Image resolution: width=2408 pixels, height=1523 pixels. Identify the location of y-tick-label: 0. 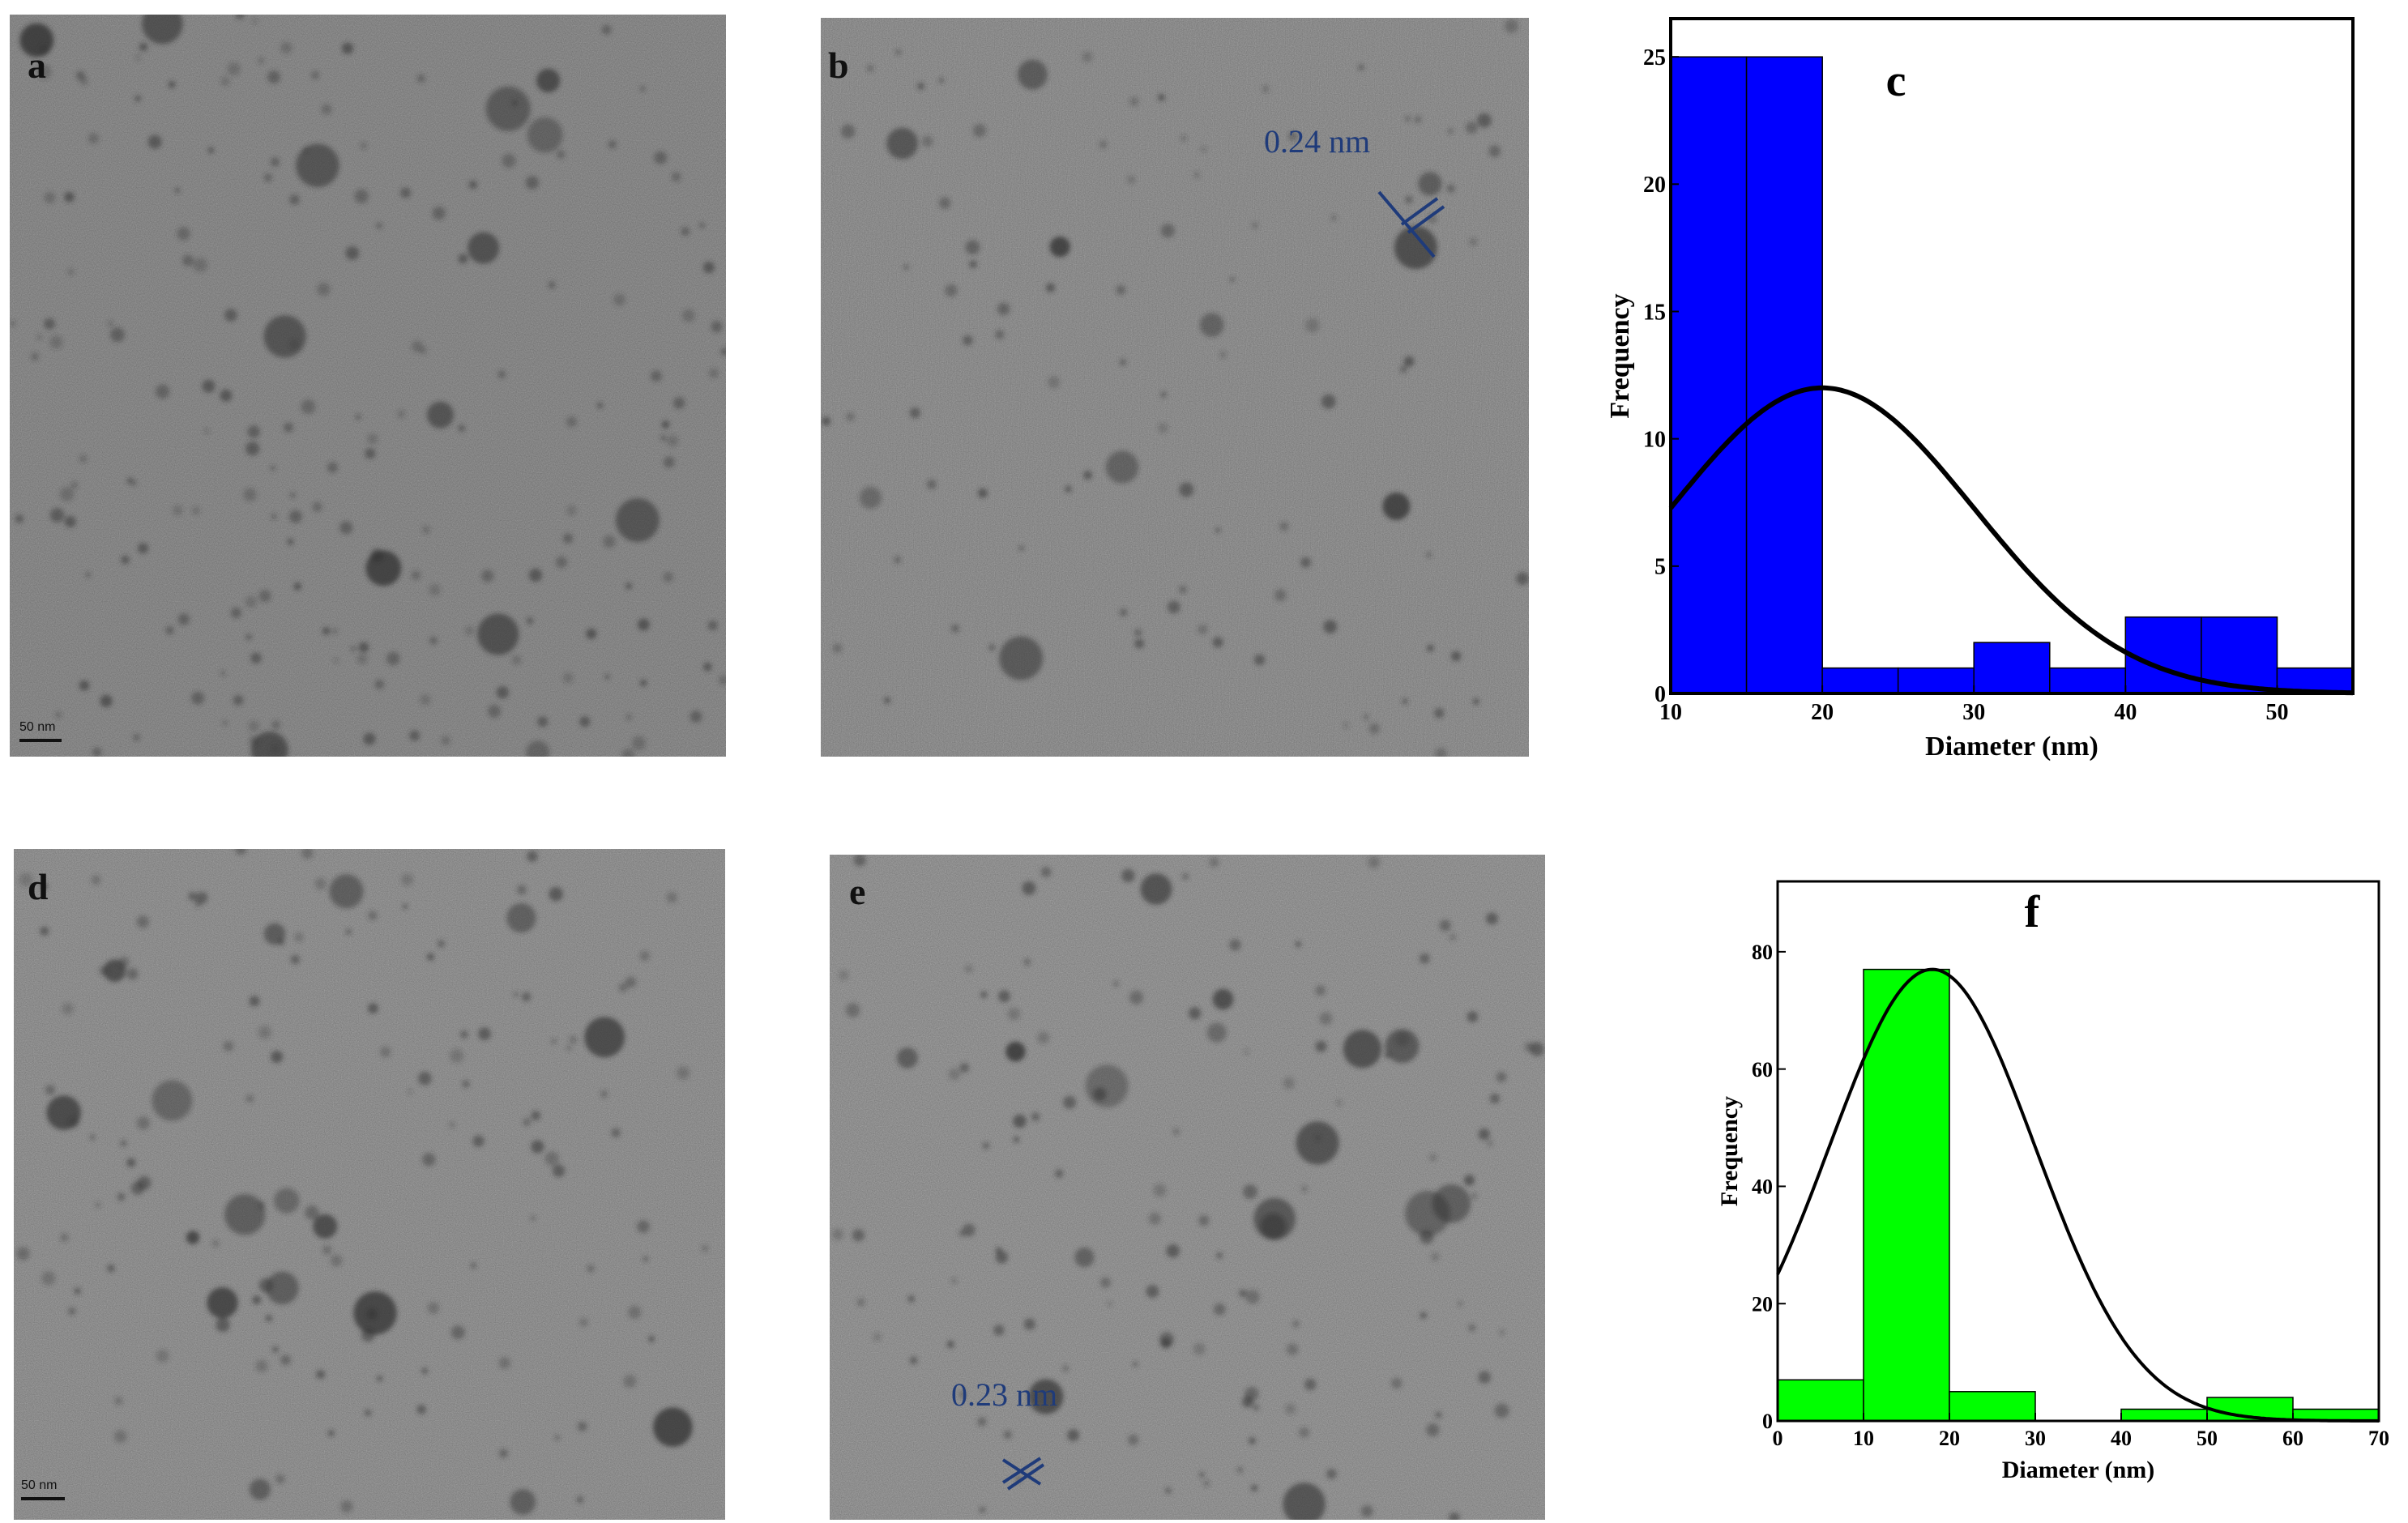
(1660, 694).